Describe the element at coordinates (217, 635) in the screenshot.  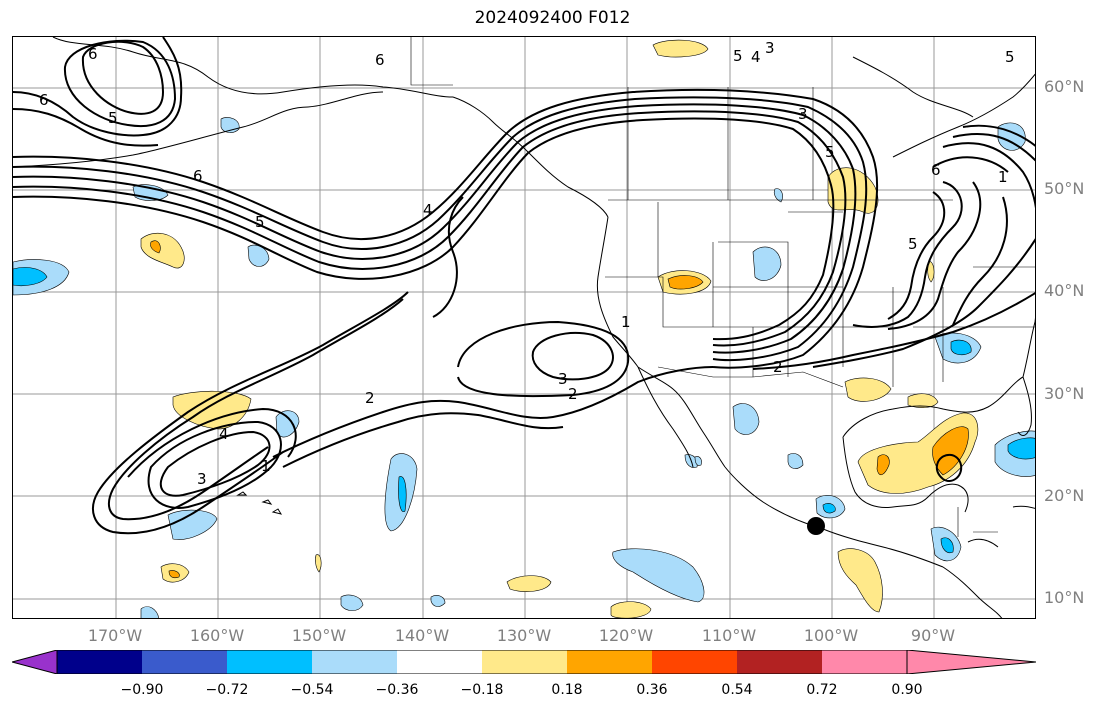
I see `lon-label: 160°W` at that location.